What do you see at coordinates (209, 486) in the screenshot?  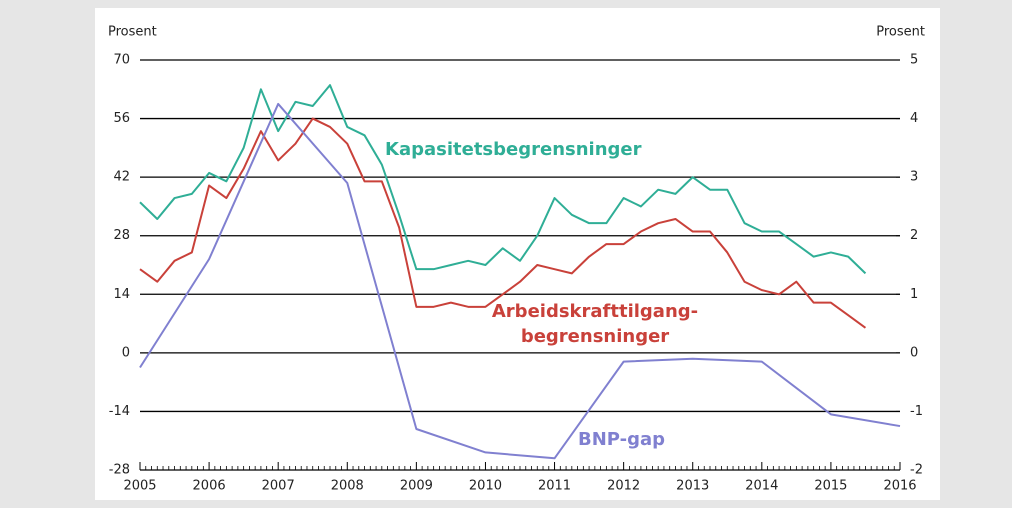 I see `x-tick-label: 2006` at bounding box center [209, 486].